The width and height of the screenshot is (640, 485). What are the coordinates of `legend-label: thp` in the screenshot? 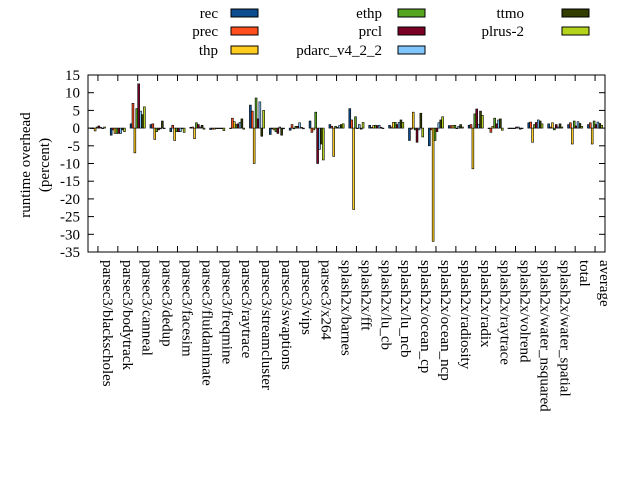 It's located at (208, 51).